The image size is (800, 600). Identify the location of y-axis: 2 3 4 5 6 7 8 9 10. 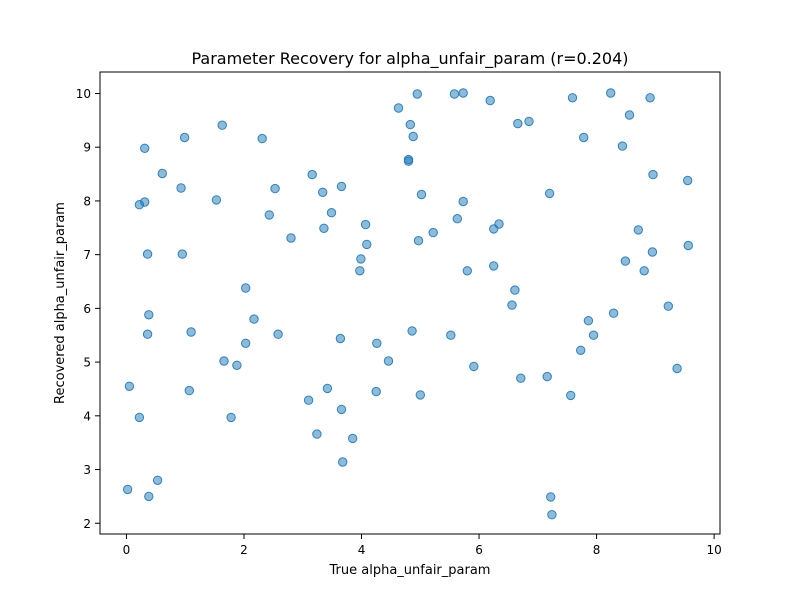
(88, 309).